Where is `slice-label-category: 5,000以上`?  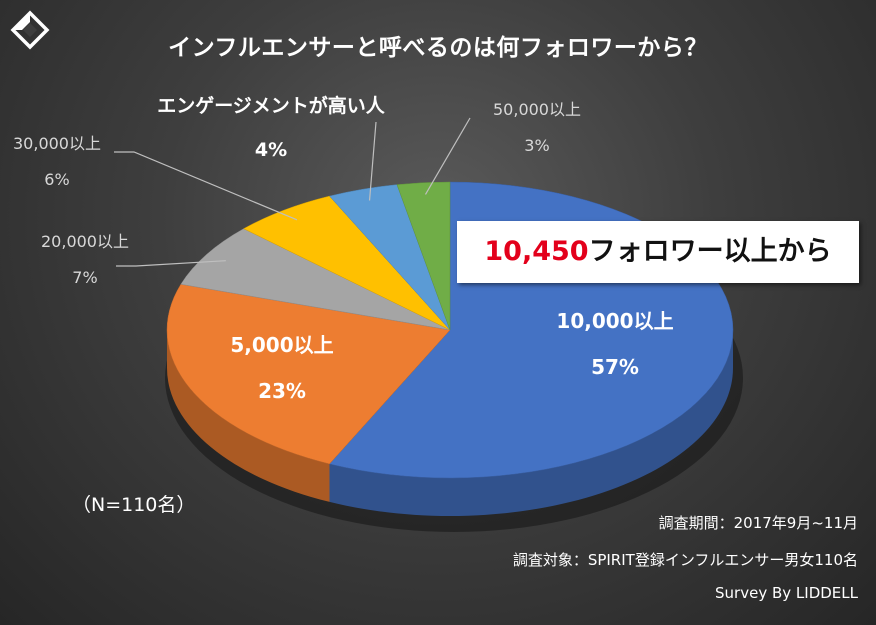
slice-label-category: 5,000以上 is located at coordinates (282, 345).